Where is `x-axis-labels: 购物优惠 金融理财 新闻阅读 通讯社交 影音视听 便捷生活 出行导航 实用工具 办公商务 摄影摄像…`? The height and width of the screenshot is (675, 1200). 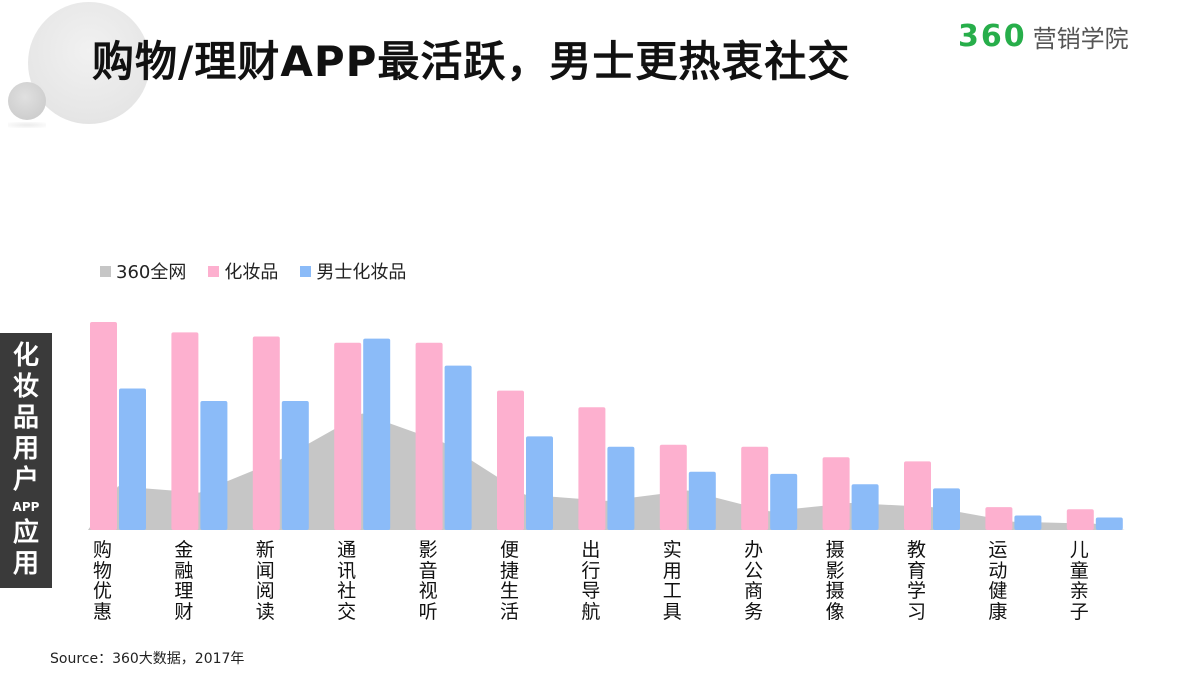 x-axis-labels: 购物优惠 金融理财 新闻阅读 通讯社交 影音视听 便捷生活 出行导航 实用工具 办公商务 摄影摄像… is located at coordinates (600, 582).